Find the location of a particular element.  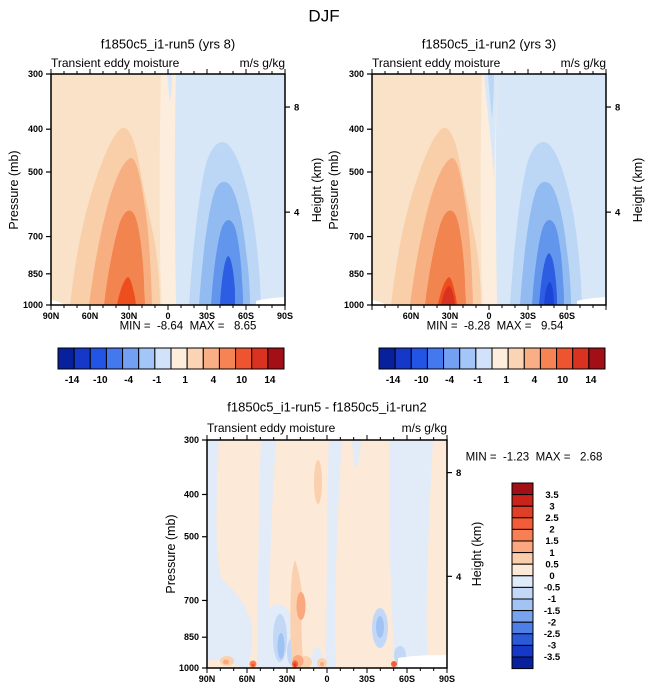

lat-tick-label: 90S is located at coordinates (447, 679).